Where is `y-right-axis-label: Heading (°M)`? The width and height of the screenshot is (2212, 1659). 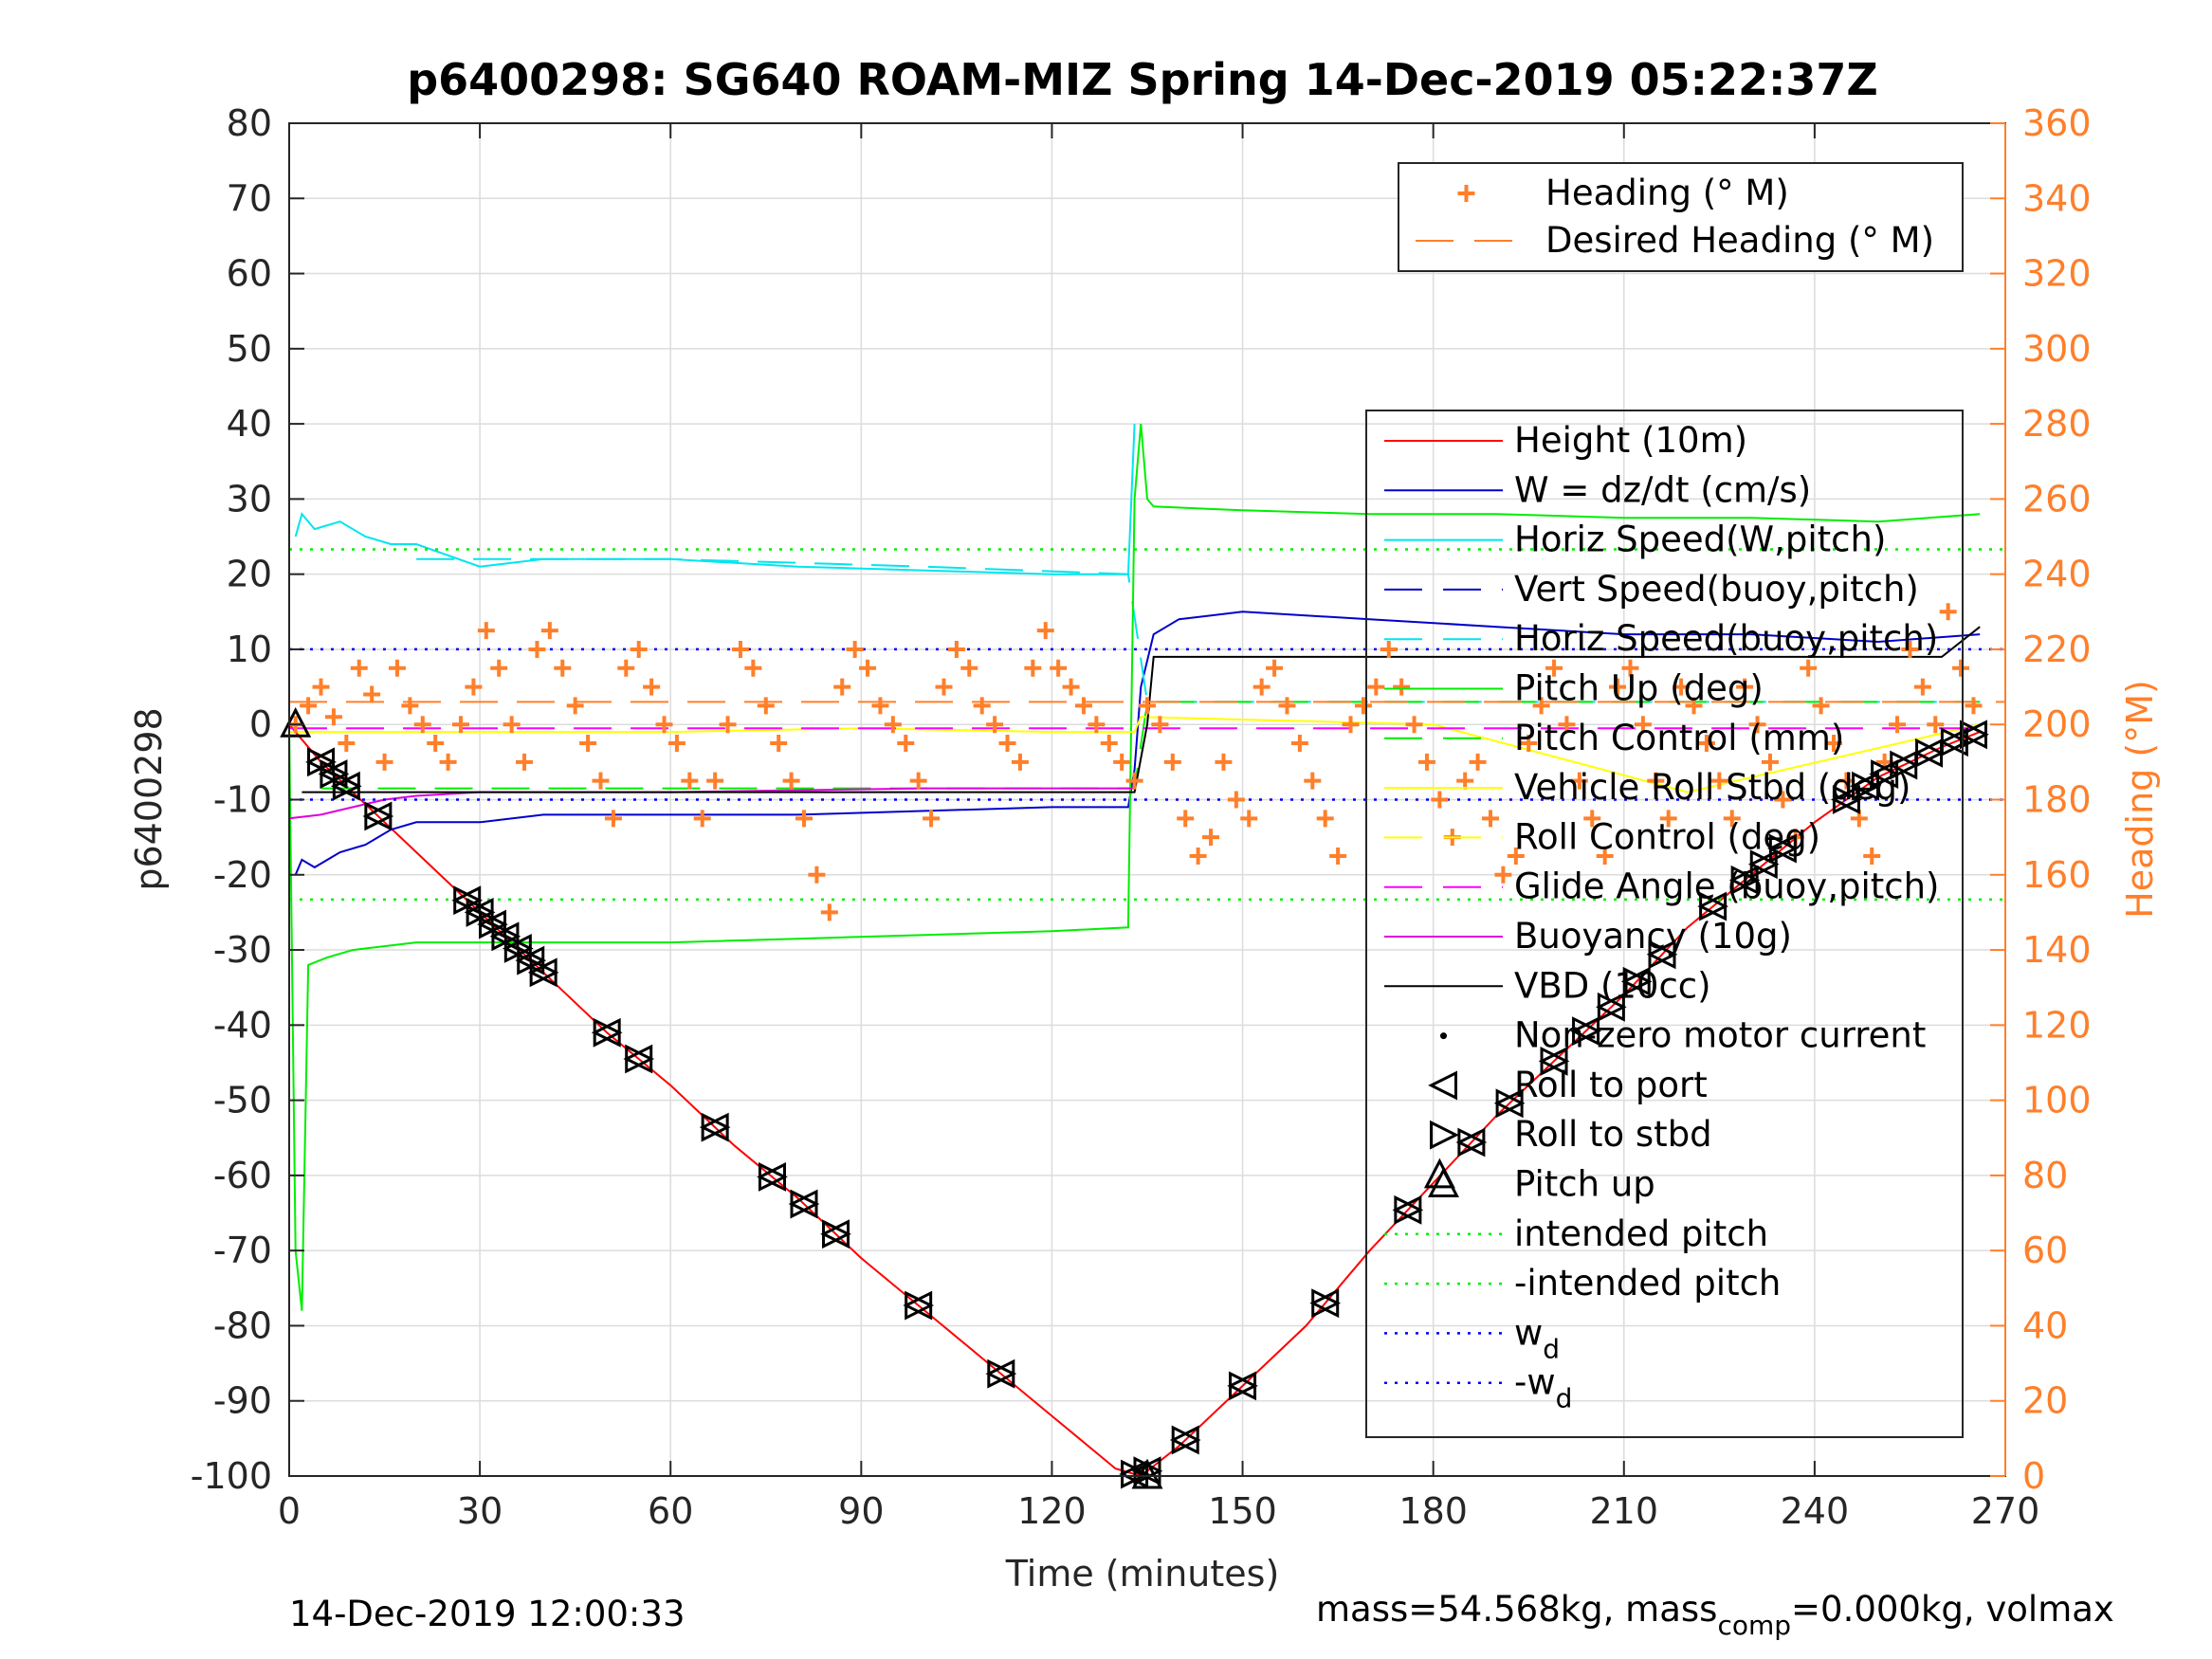
y-right-axis-label: Heading (°M) is located at coordinates (2140, 799).